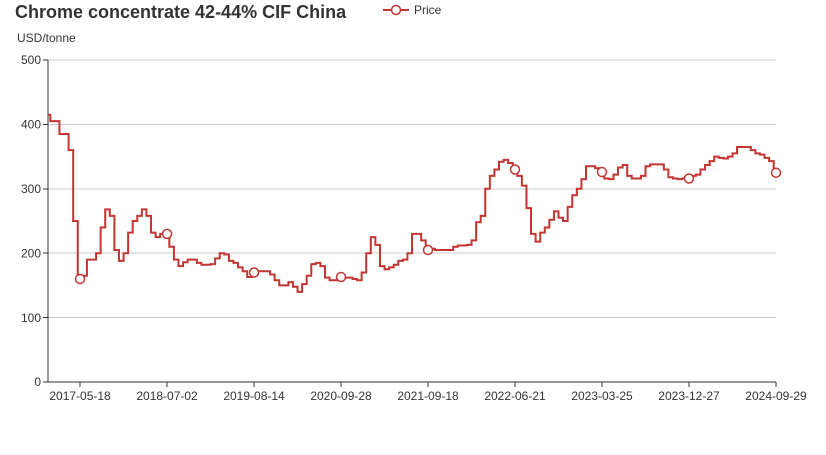  Describe the element at coordinates (37, 382) in the screenshot. I see `y-tick-label: 0` at that location.